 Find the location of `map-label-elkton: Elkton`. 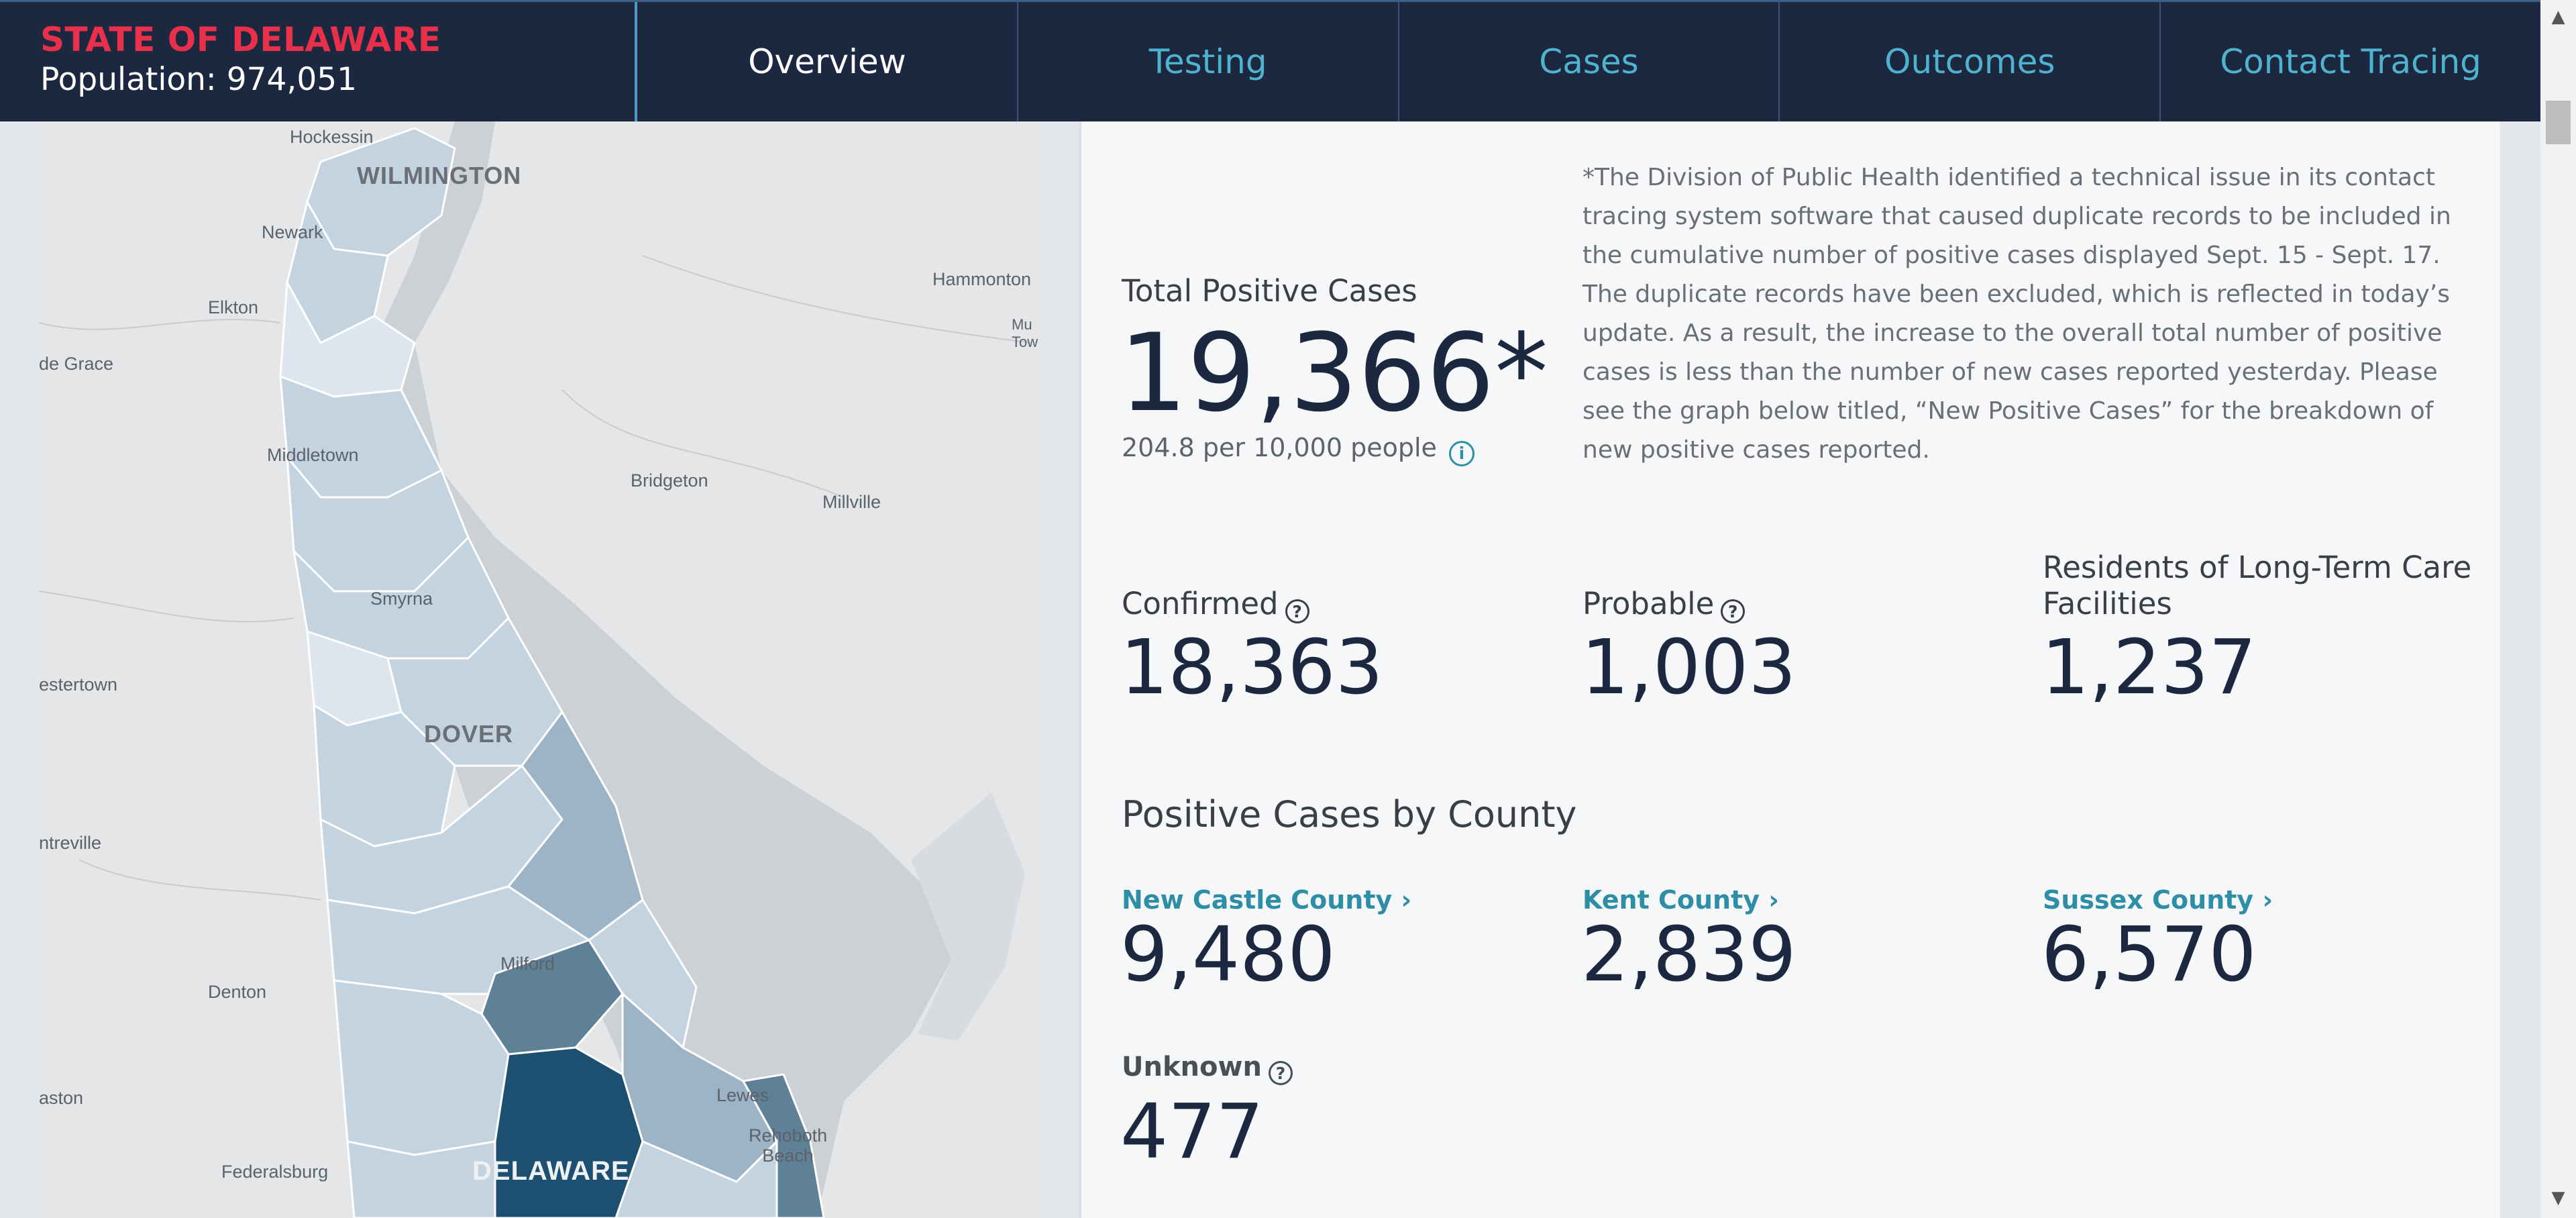

map-label-elkton: Elkton is located at coordinates (233, 307).